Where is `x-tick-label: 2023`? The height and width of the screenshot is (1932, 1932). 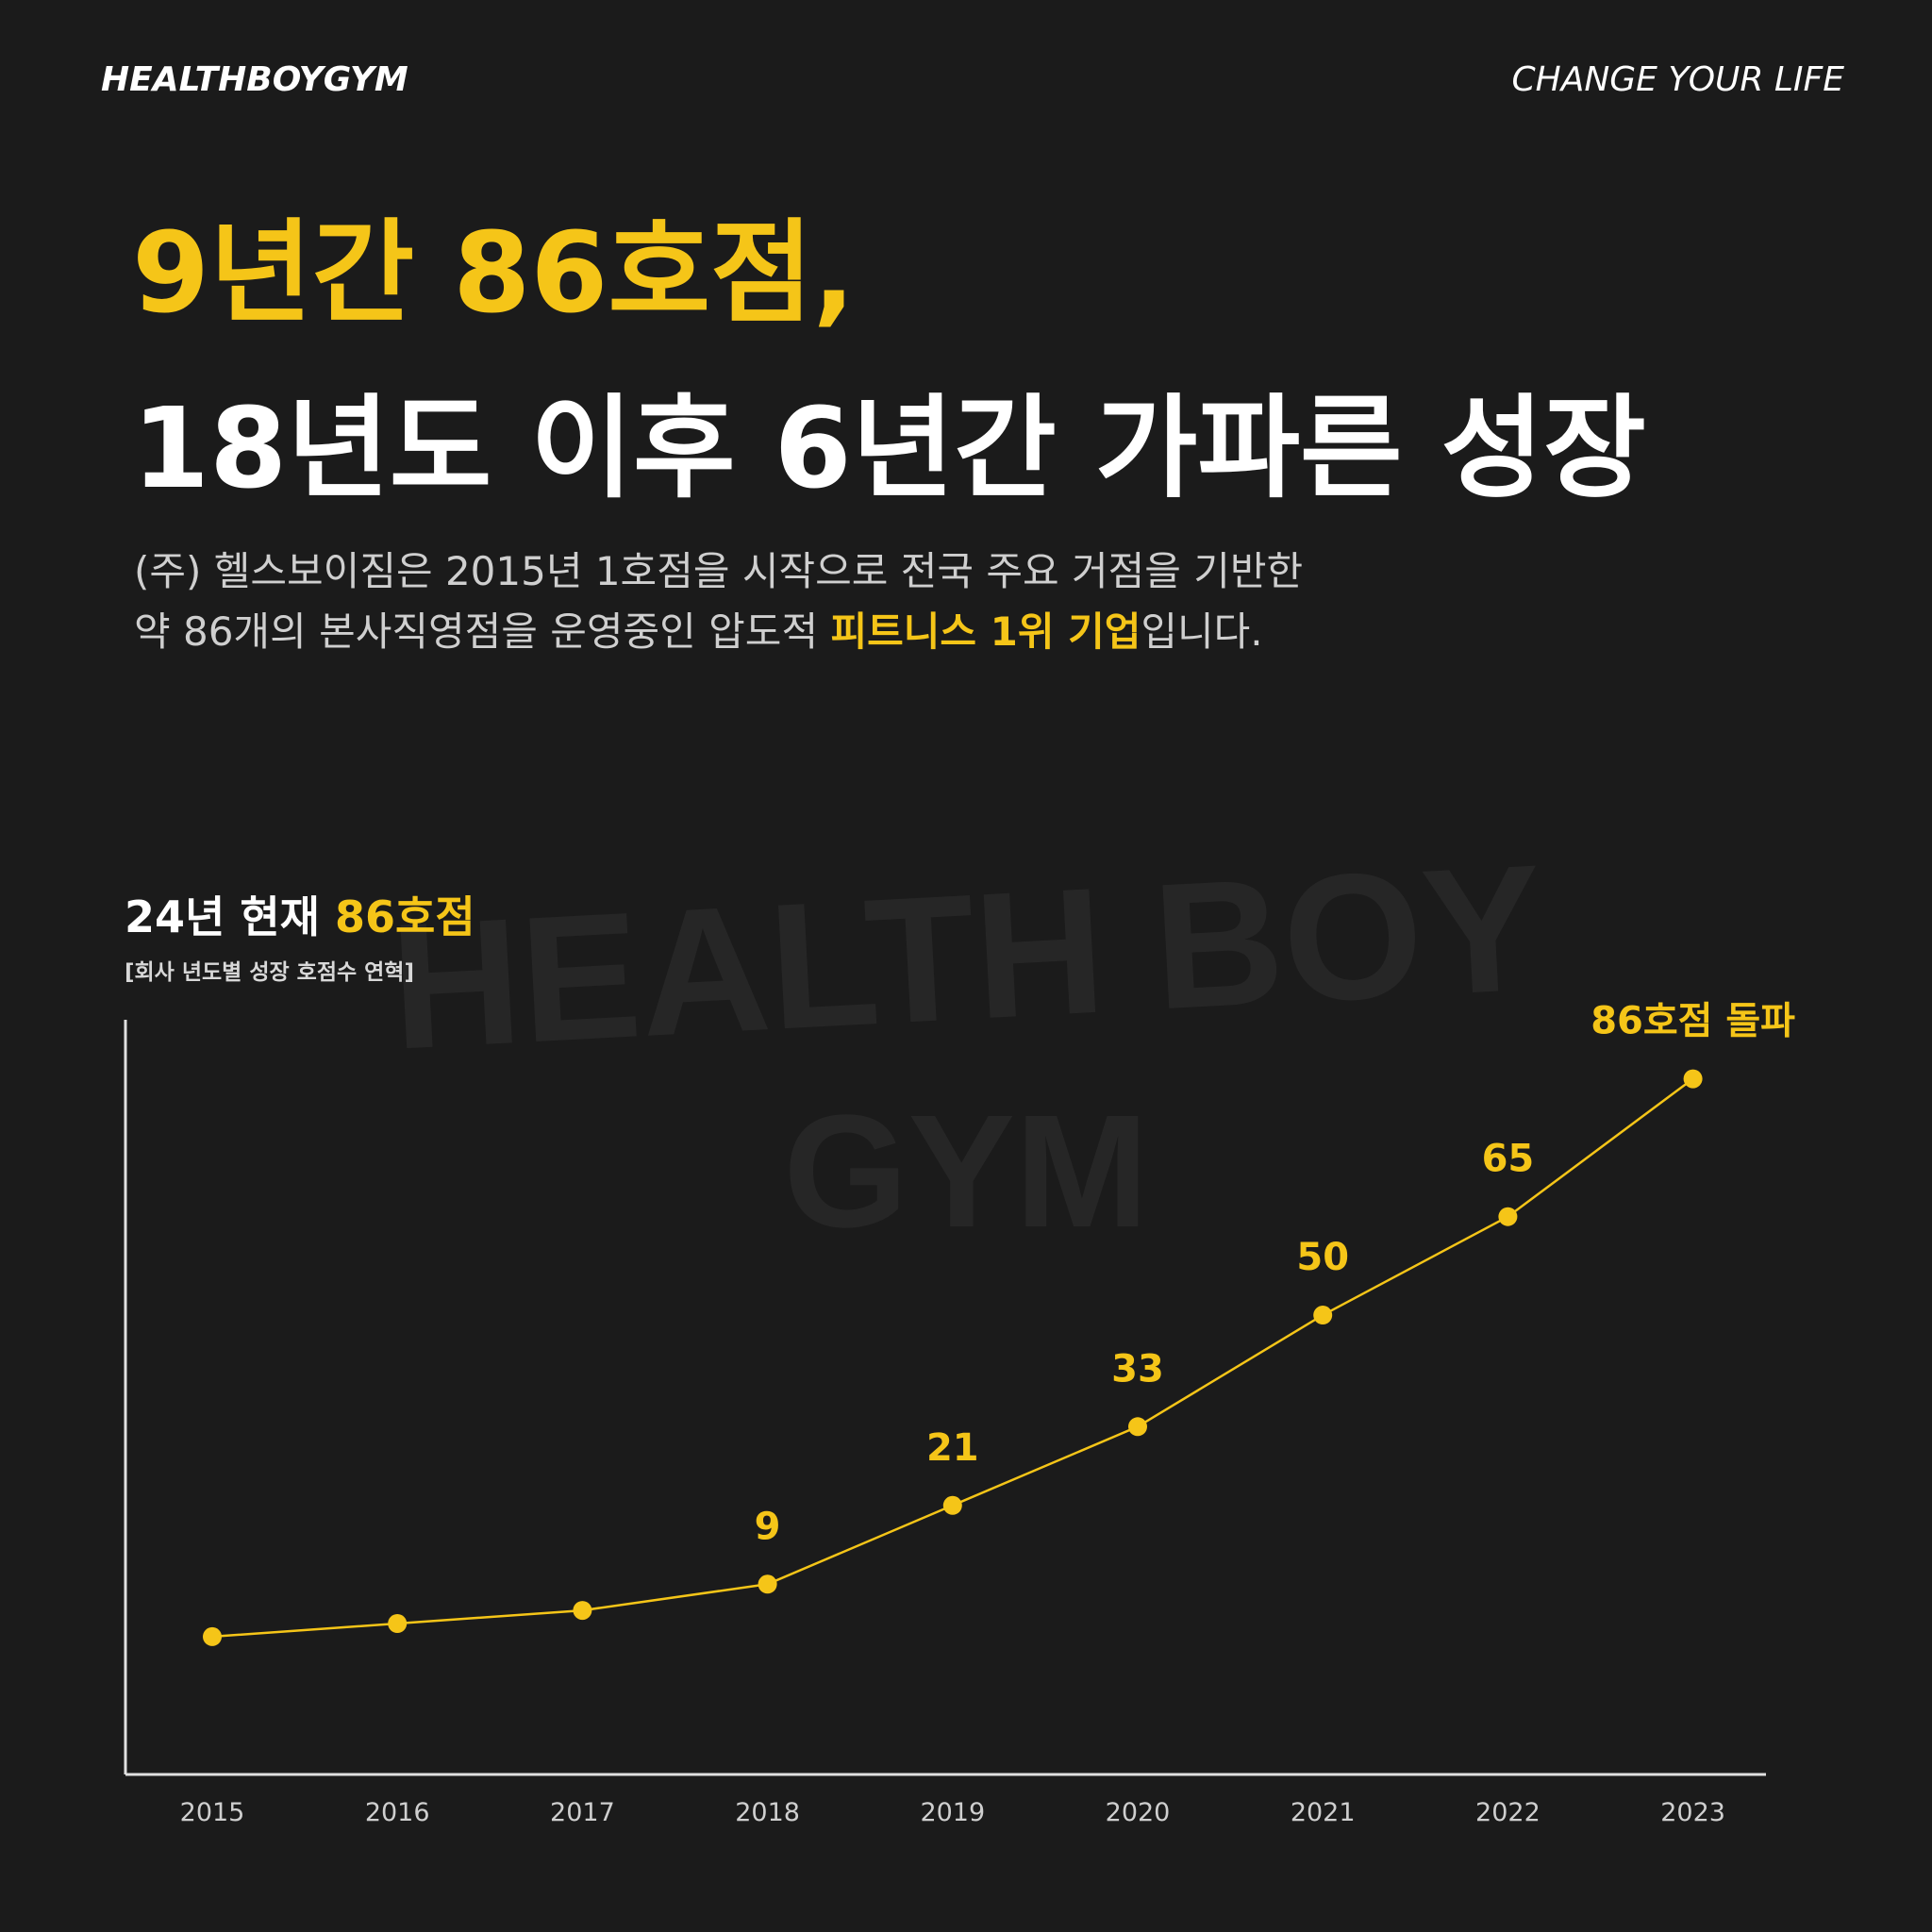
x-tick-label: 2023 is located at coordinates (1692, 1812).